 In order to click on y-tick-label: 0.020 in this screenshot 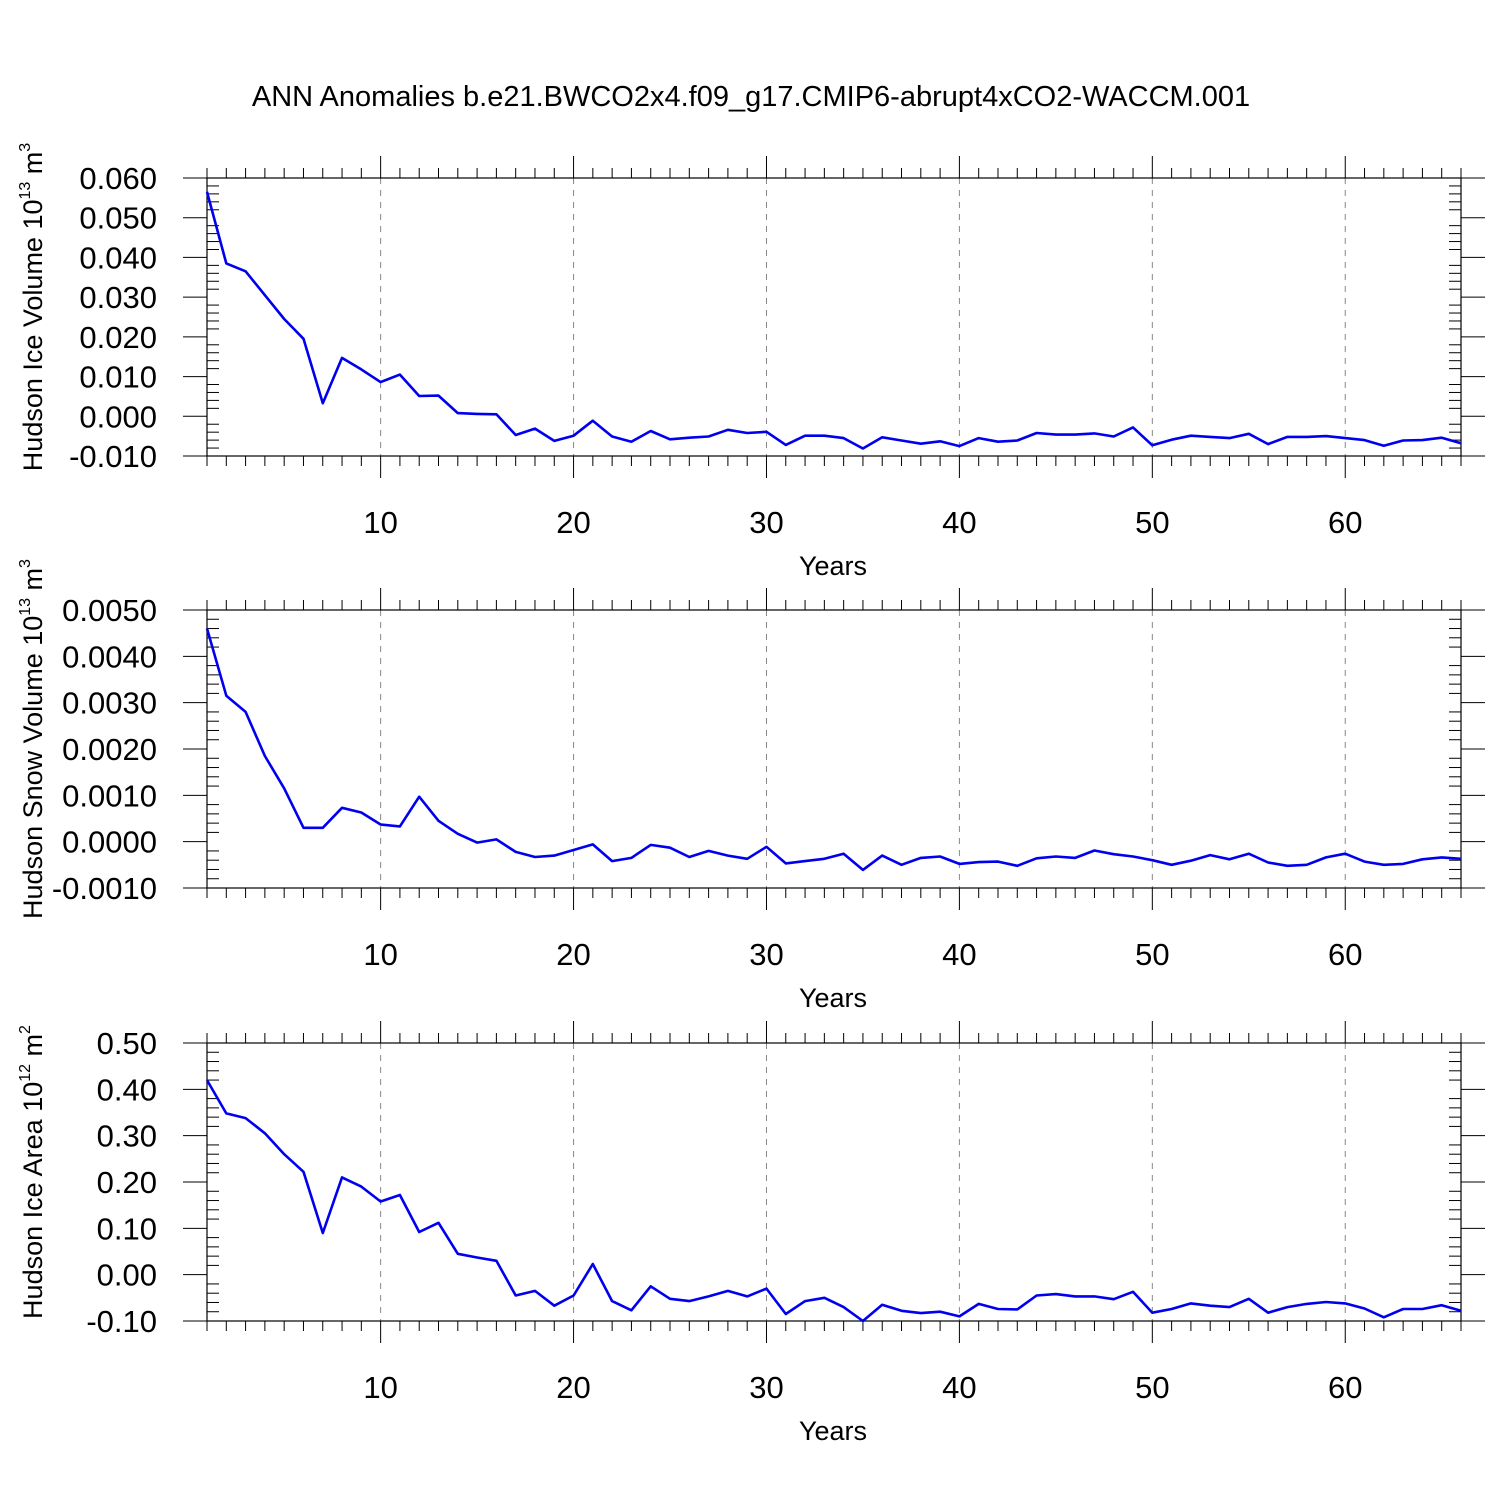, I will do `click(118, 337)`.